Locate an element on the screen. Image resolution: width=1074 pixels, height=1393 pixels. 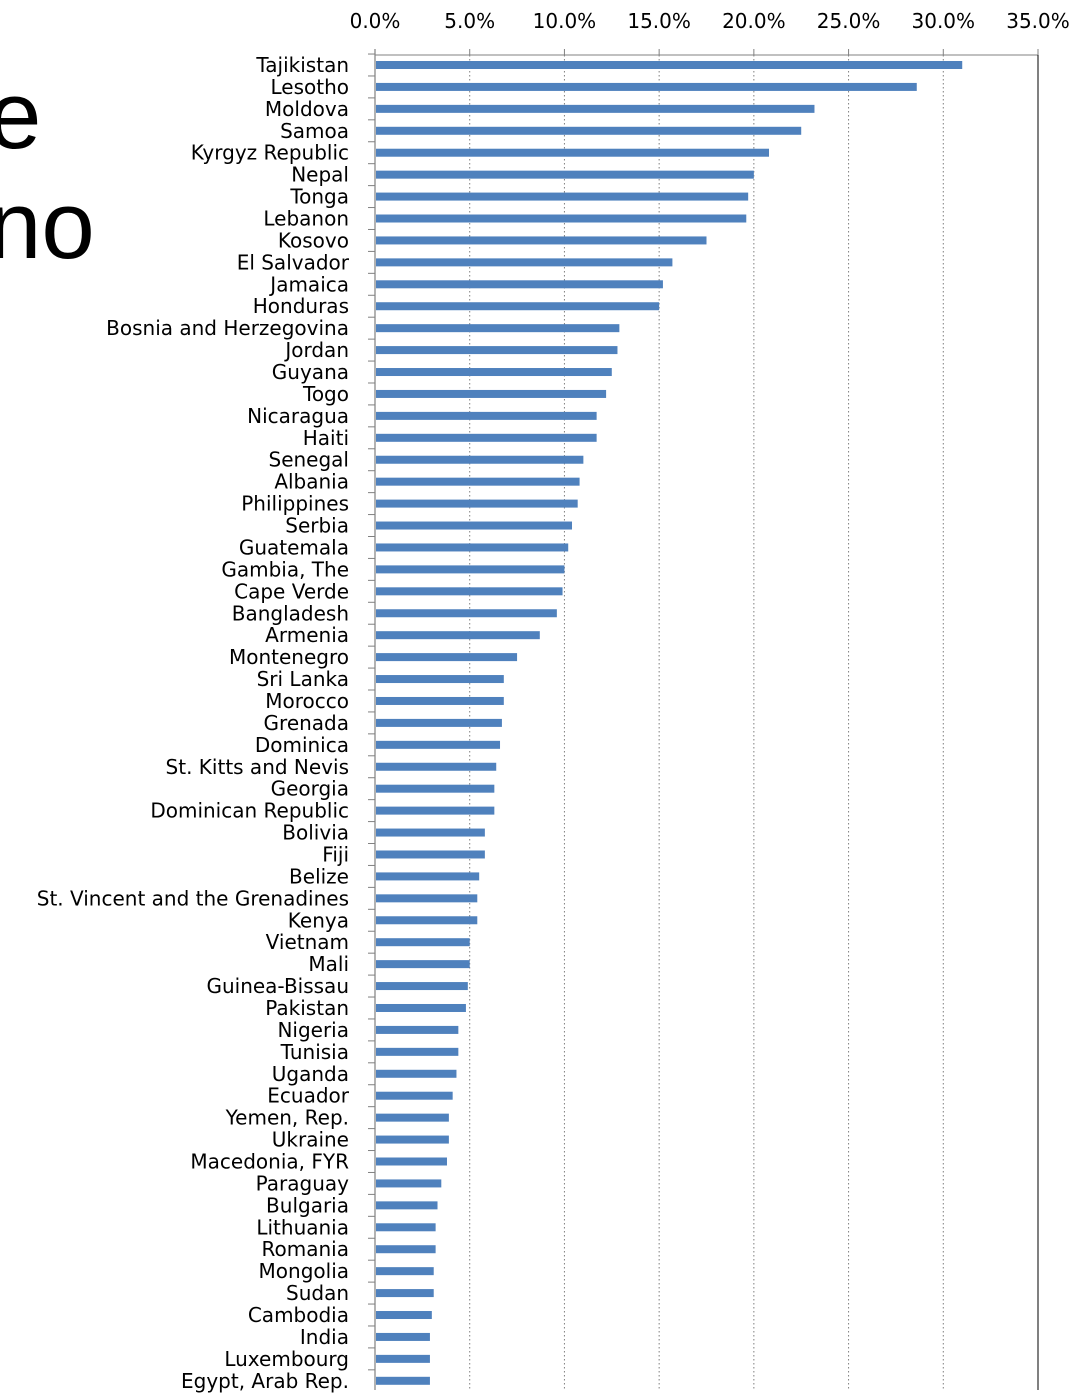
category-label: Belize is located at coordinates (319, 876).